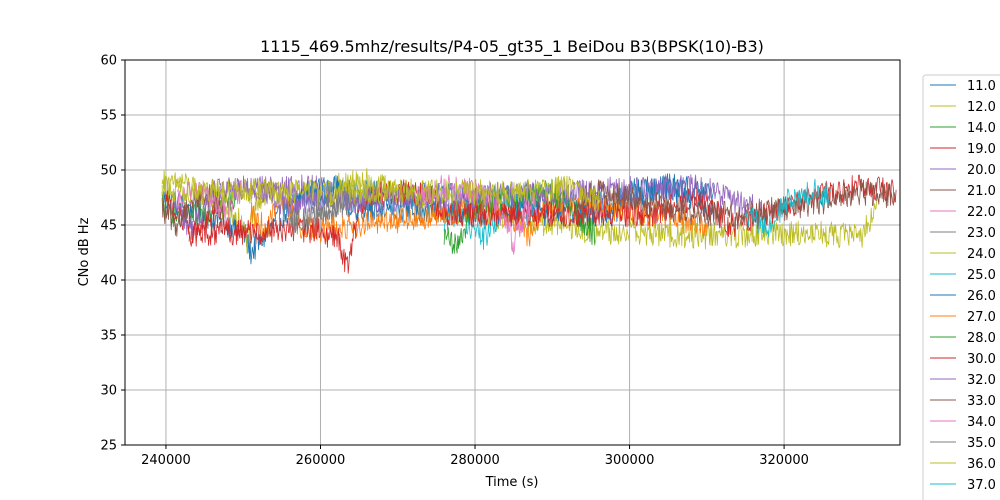 The height and width of the screenshot is (500, 1000). I want to click on legend-frame, so click(961, 287).